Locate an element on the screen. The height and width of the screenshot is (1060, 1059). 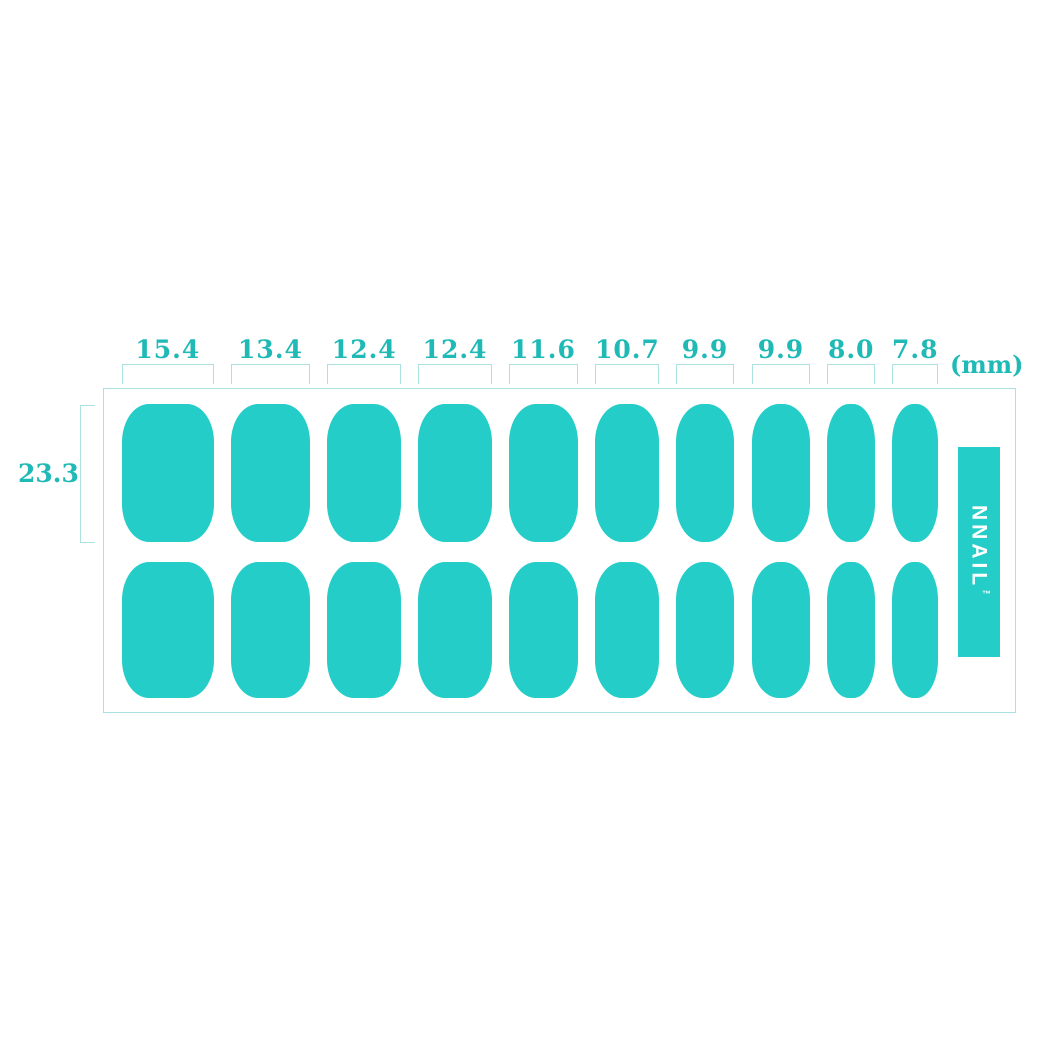
unit-label: (mm) is located at coordinates (987, 364).